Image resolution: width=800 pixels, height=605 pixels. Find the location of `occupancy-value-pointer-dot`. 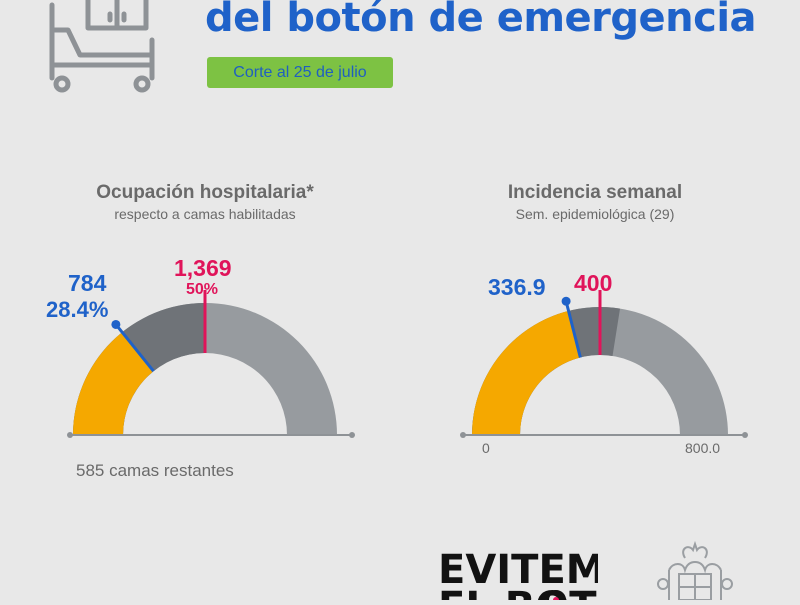

occupancy-value-pointer-dot is located at coordinates (116, 324).